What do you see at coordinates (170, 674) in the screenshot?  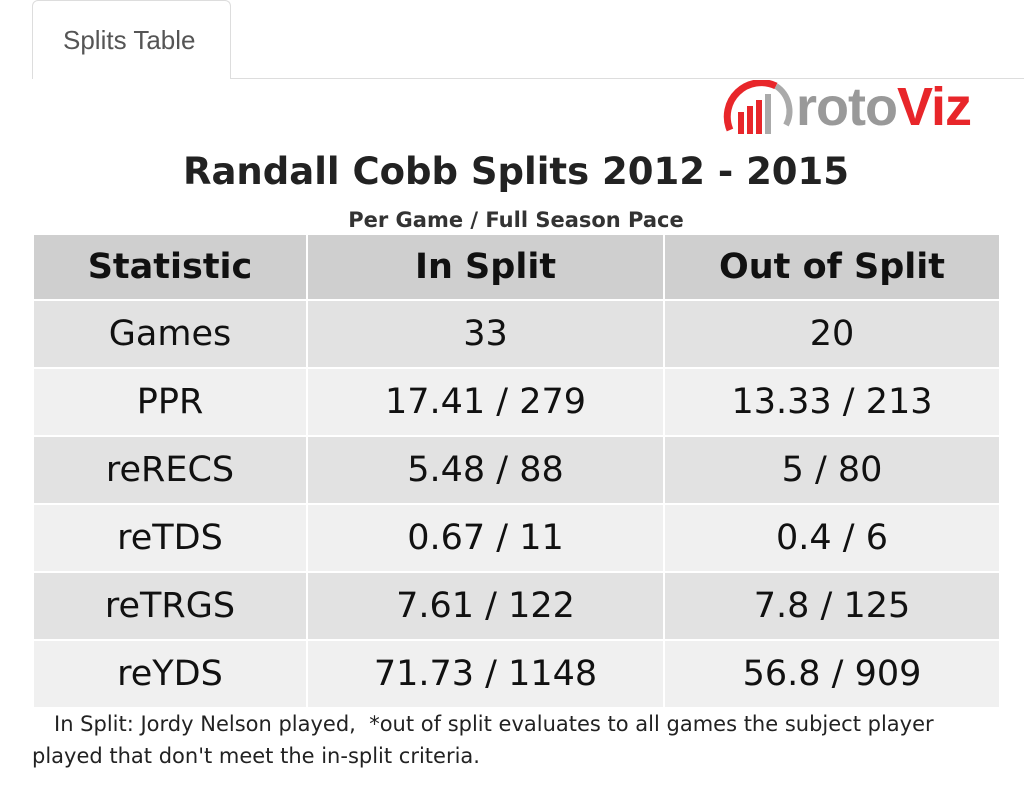 I see `table-cell: reYDS` at bounding box center [170, 674].